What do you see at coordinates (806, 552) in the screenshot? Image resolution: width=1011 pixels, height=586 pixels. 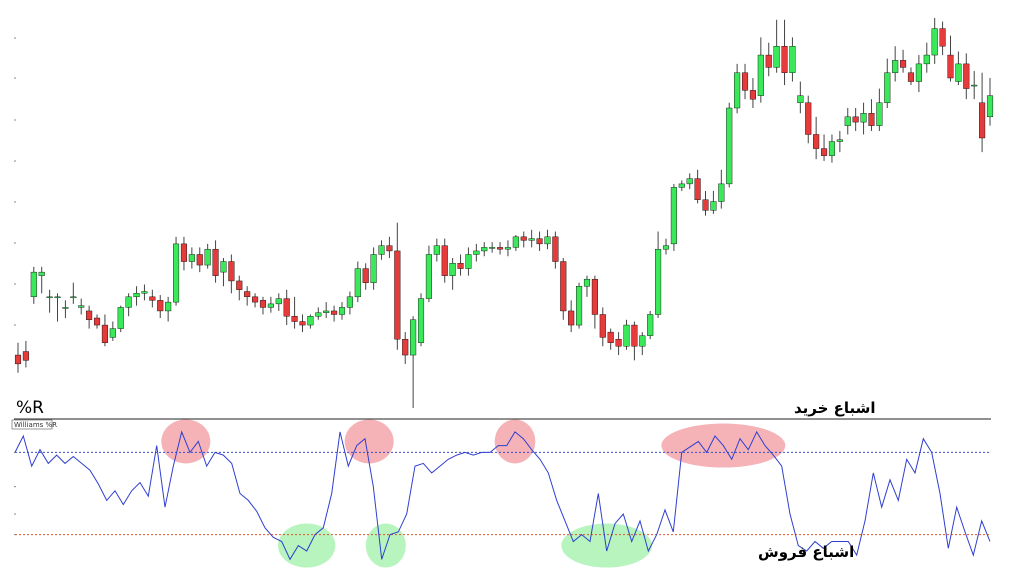 I see `oversold-label: اشباع فروش` at bounding box center [806, 552].